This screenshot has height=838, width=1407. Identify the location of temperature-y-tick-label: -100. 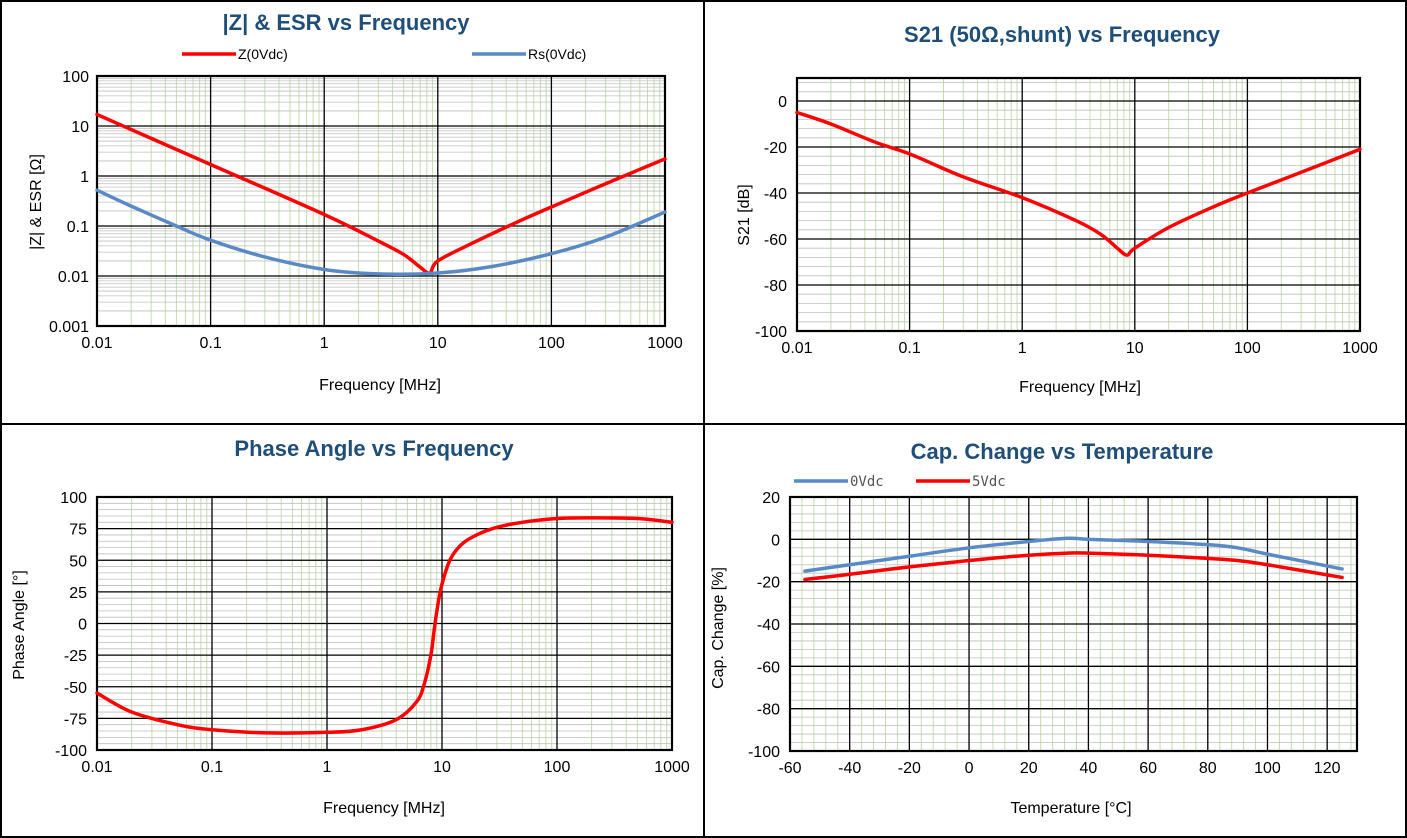
(764, 752).